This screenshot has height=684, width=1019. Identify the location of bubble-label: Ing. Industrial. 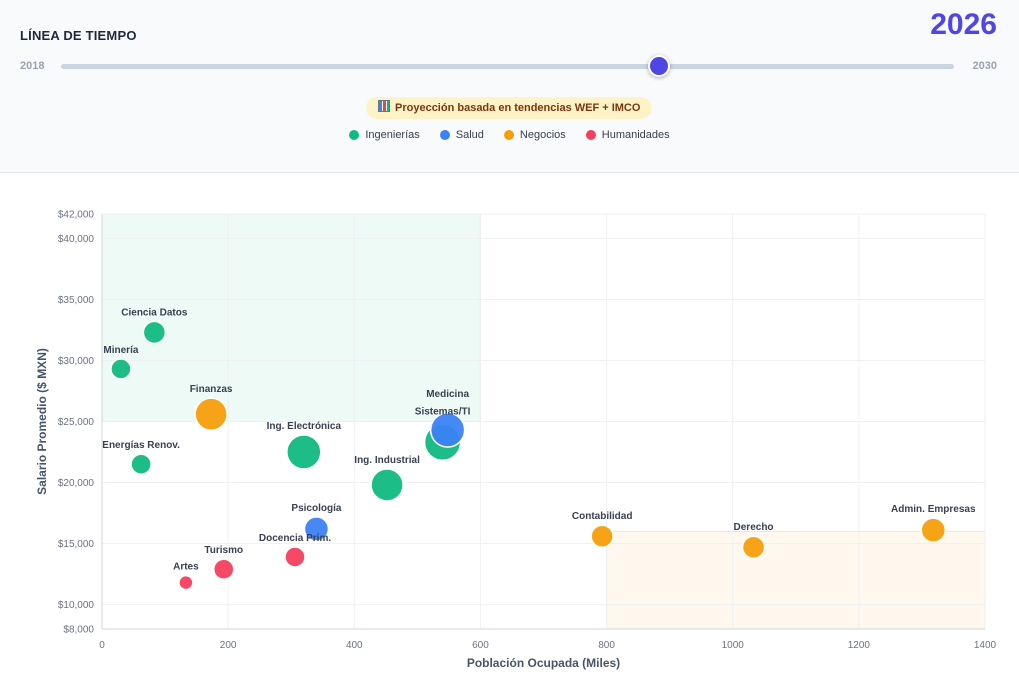
(387, 460).